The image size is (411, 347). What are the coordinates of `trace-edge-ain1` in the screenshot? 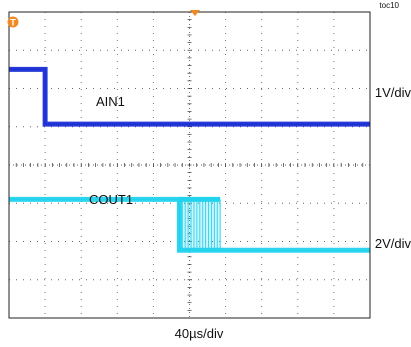 It's located at (189, 96).